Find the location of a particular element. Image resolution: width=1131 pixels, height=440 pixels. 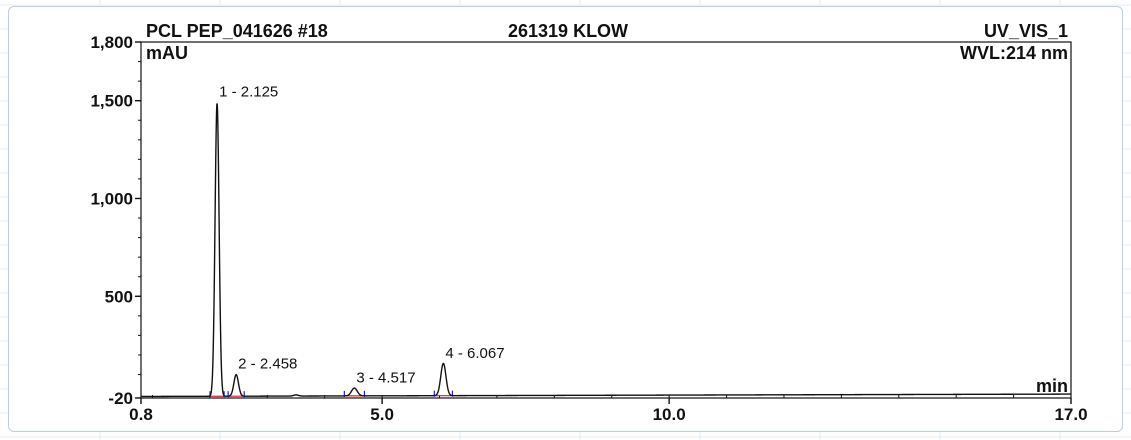

x-tick-label: 17.0 is located at coordinates (1070, 414).